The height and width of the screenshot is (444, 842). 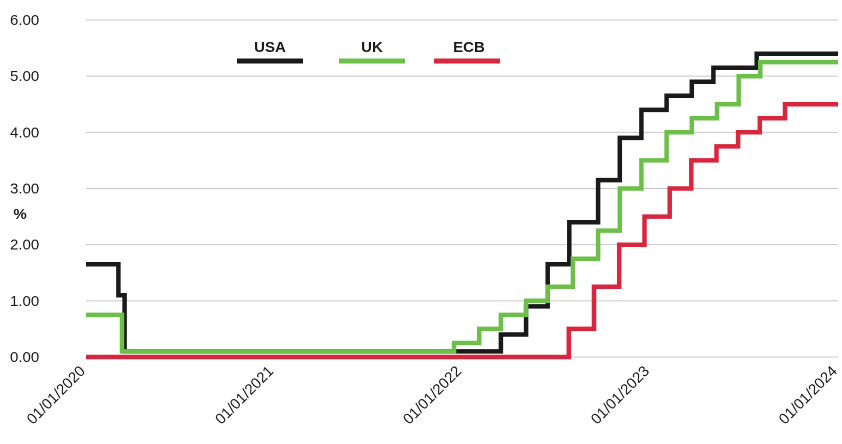 What do you see at coordinates (24, 76) in the screenshot?
I see `y-tick-label: 5.00` at bounding box center [24, 76].